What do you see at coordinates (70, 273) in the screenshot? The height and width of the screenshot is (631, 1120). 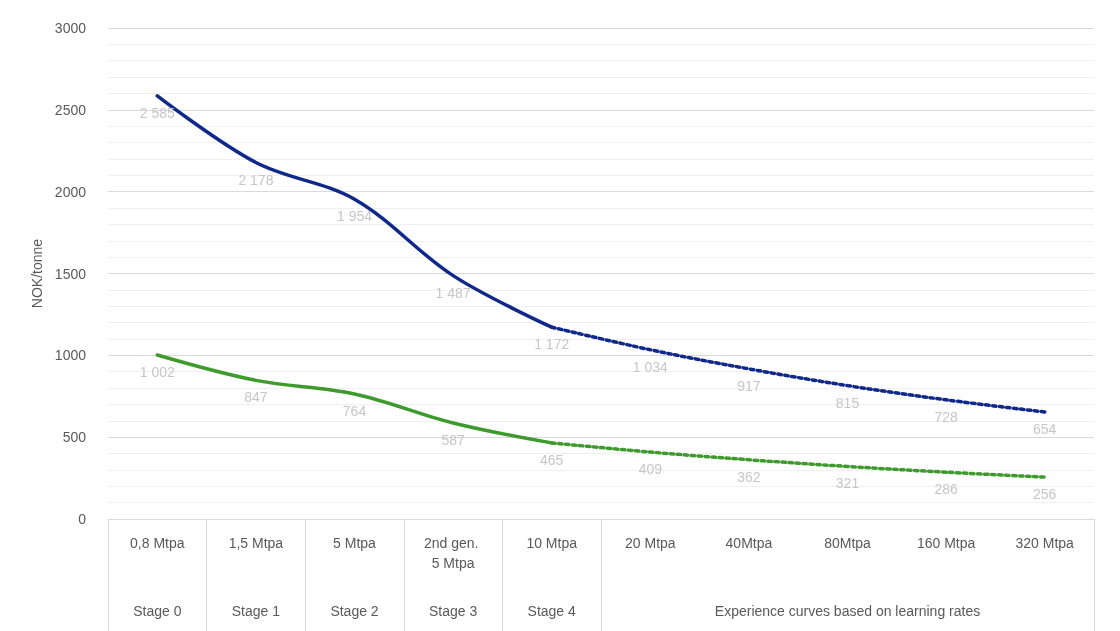 I see `y-tick-label: 1500` at bounding box center [70, 273].